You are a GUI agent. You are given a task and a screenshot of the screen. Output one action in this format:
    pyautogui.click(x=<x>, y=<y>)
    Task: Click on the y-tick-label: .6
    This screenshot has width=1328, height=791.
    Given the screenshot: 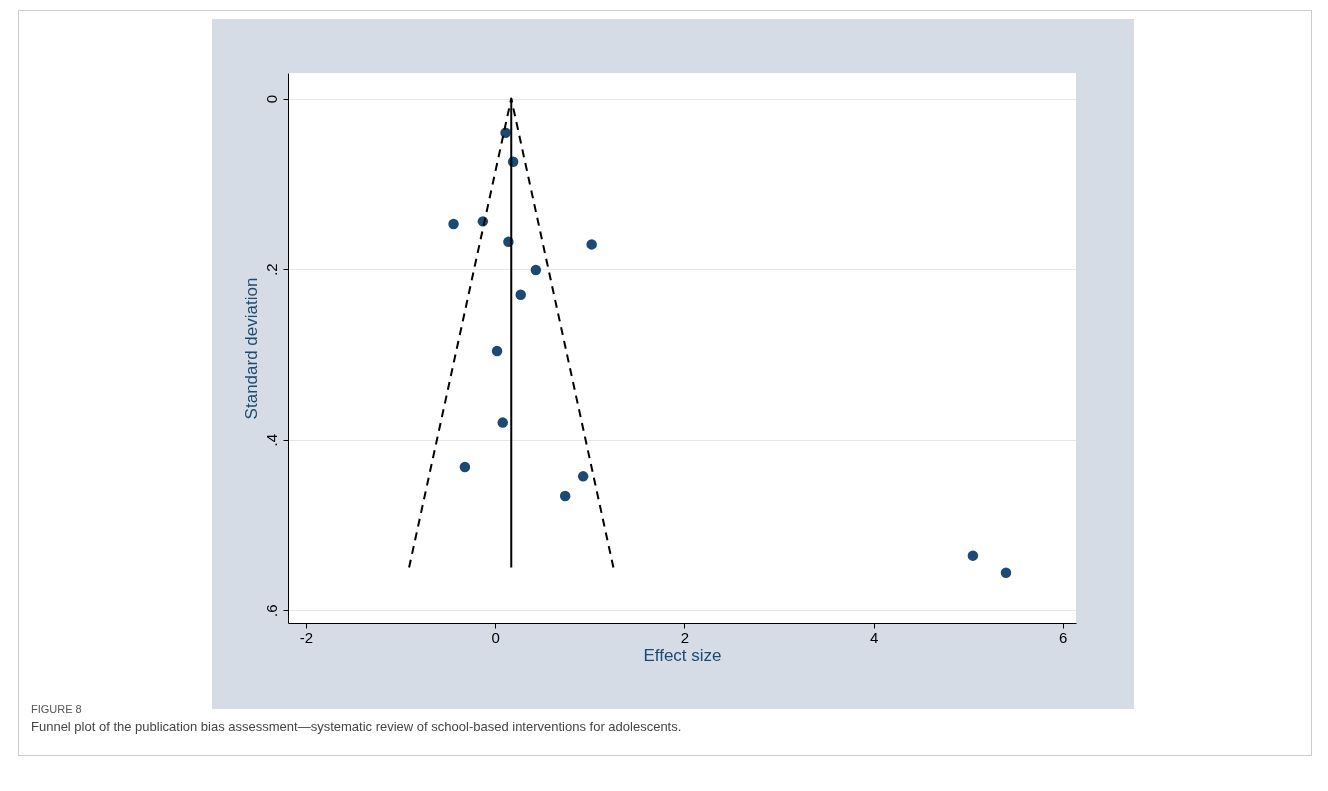 What is the action you would take?
    pyautogui.click(x=271, y=610)
    